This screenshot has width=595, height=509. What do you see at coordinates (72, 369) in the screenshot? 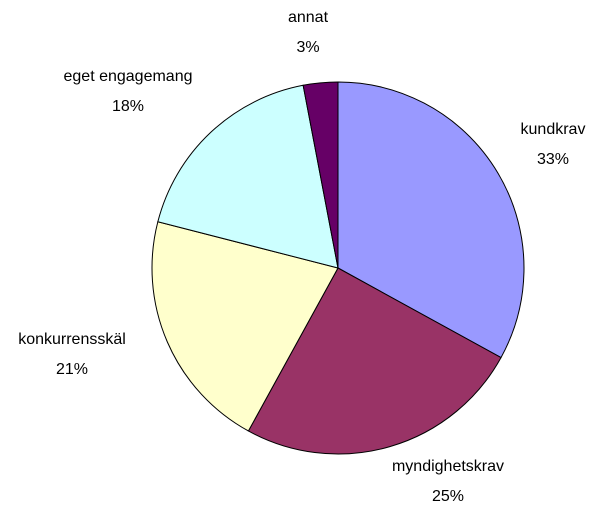
I see `slice-value-label: 21%` at bounding box center [72, 369].